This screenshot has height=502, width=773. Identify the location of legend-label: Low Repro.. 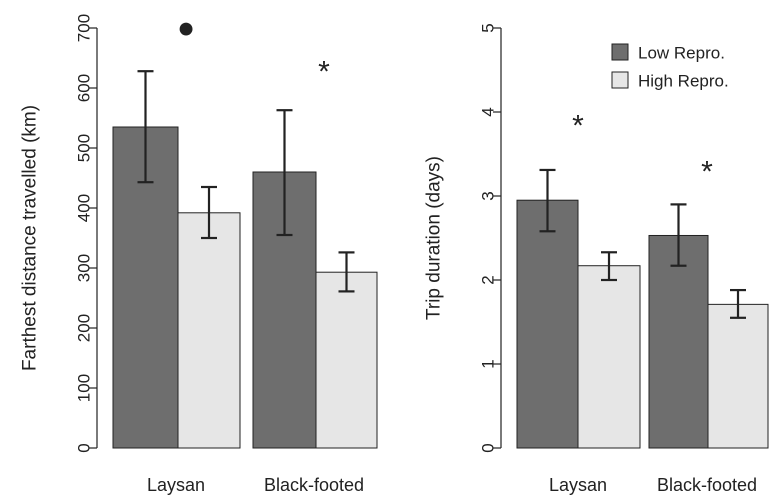
(681, 53).